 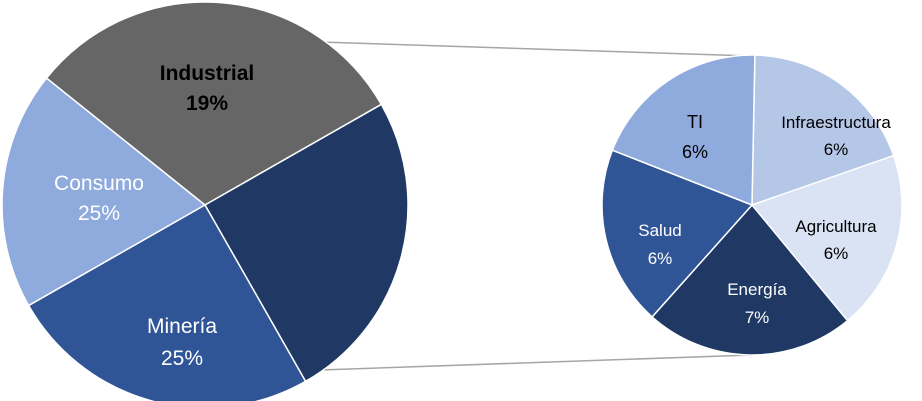 I want to click on main-slice-value: 19%, so click(x=207, y=103).